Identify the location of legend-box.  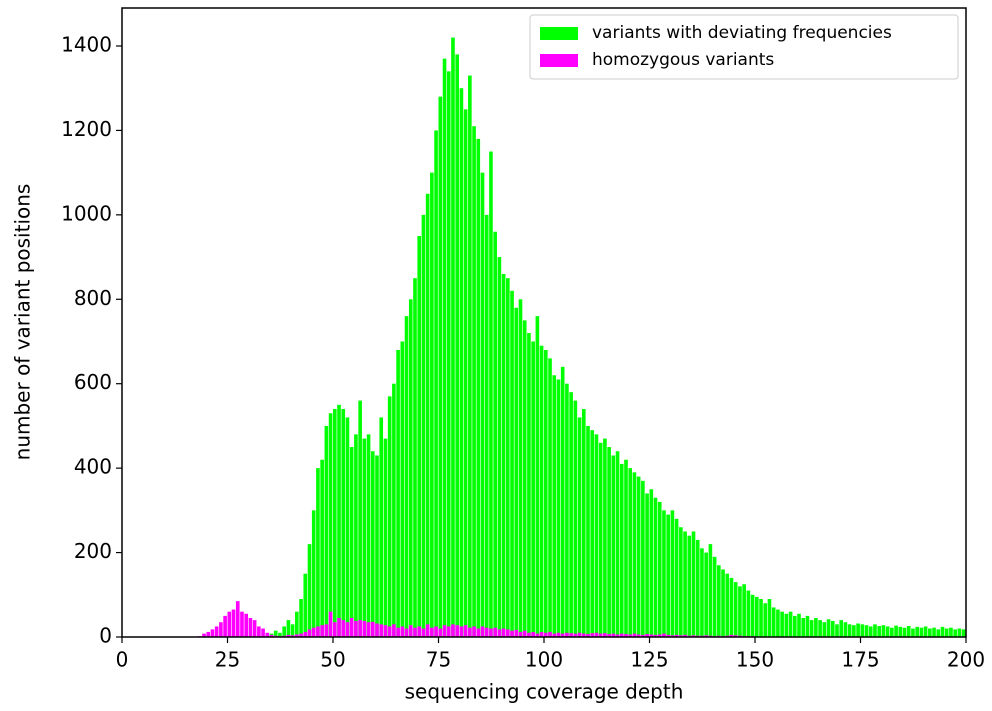
(744, 47).